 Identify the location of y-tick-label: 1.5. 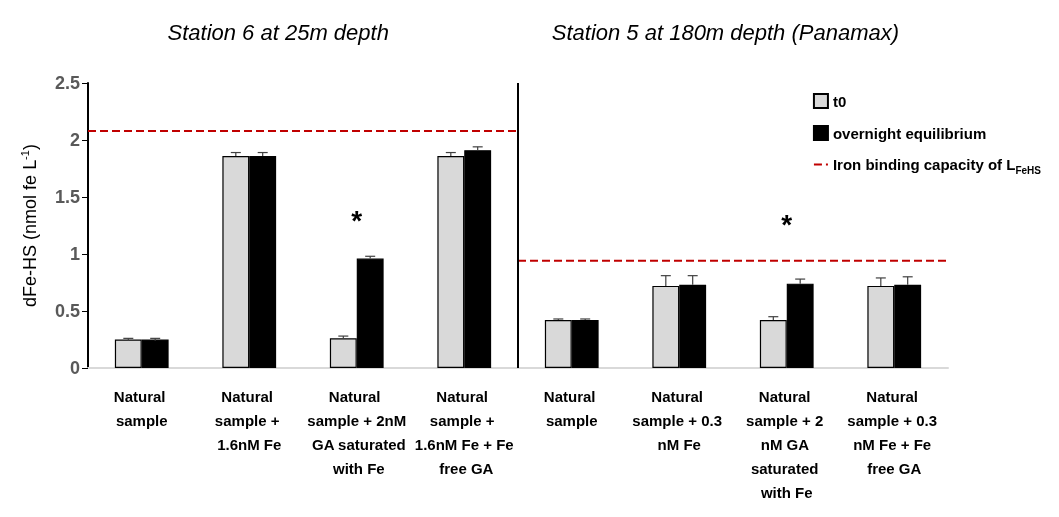
(67, 197).